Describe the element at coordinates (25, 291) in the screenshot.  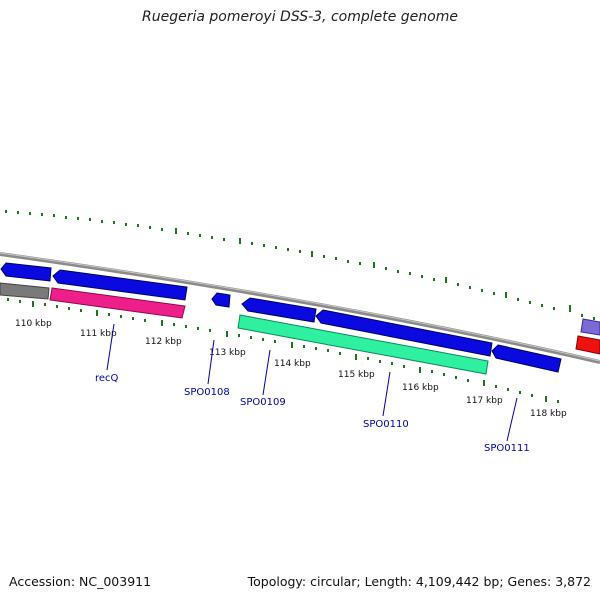
I see `grey-feature` at that location.